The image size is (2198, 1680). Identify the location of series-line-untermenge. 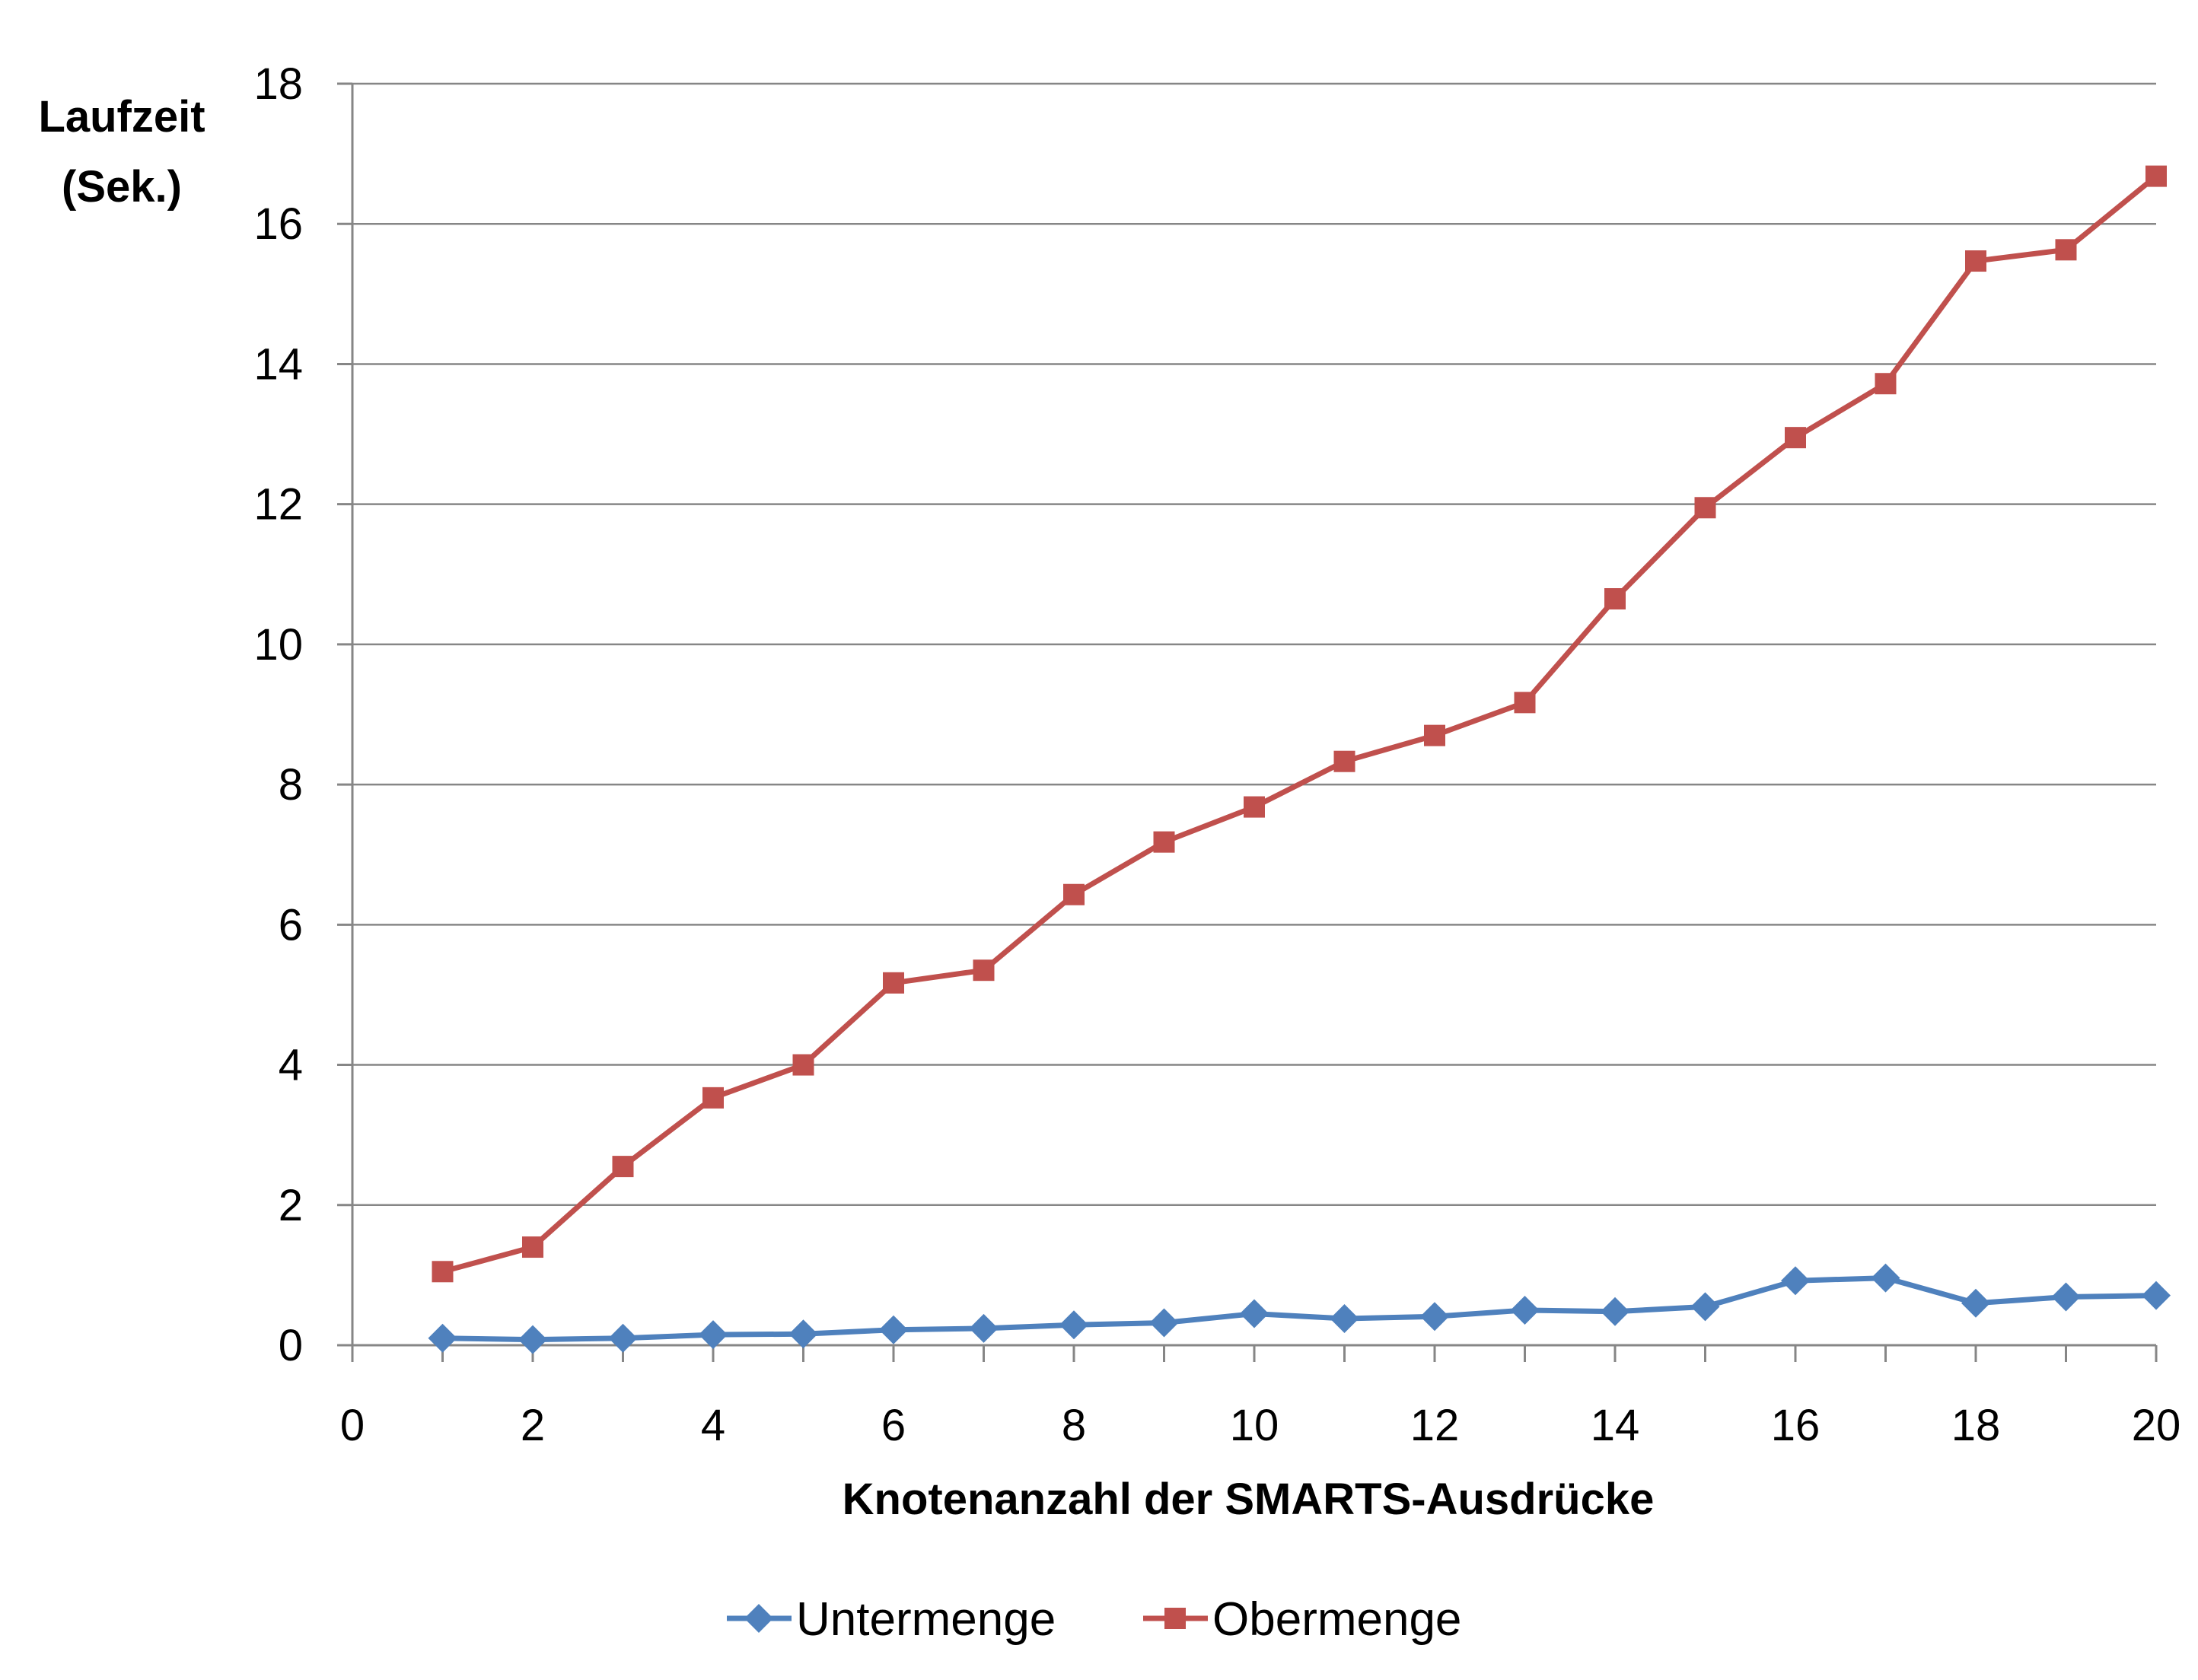
(1299, 1309).